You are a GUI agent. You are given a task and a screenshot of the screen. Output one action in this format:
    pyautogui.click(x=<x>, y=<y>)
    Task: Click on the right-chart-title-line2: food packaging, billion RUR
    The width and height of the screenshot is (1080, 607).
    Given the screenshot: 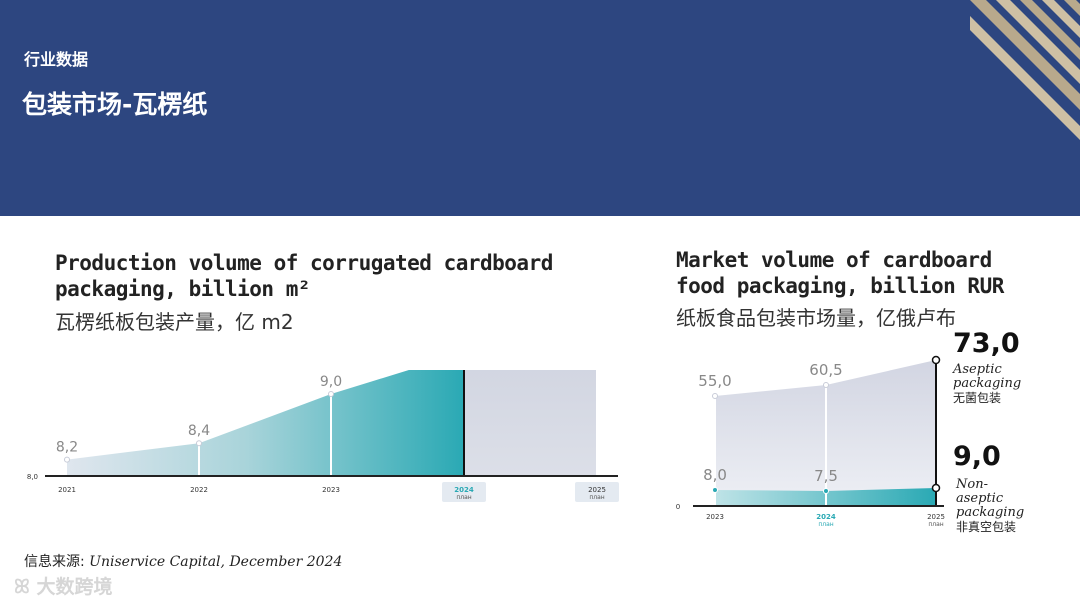 What is the action you would take?
    pyautogui.click(x=840, y=286)
    